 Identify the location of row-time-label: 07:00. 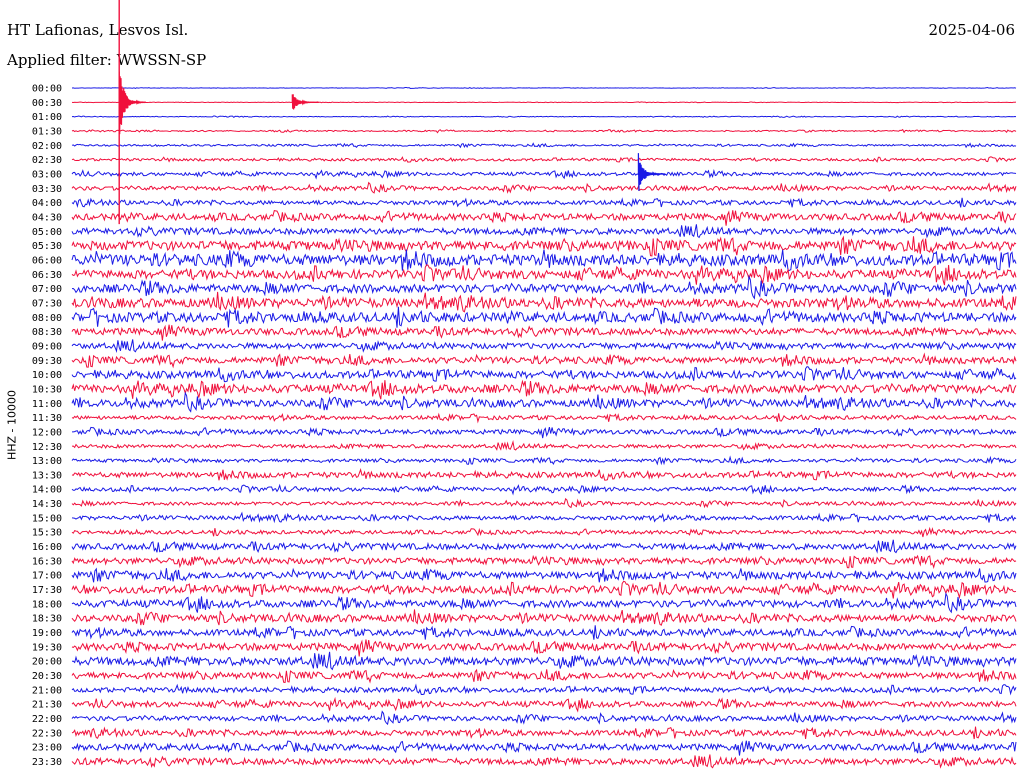
(47, 289).